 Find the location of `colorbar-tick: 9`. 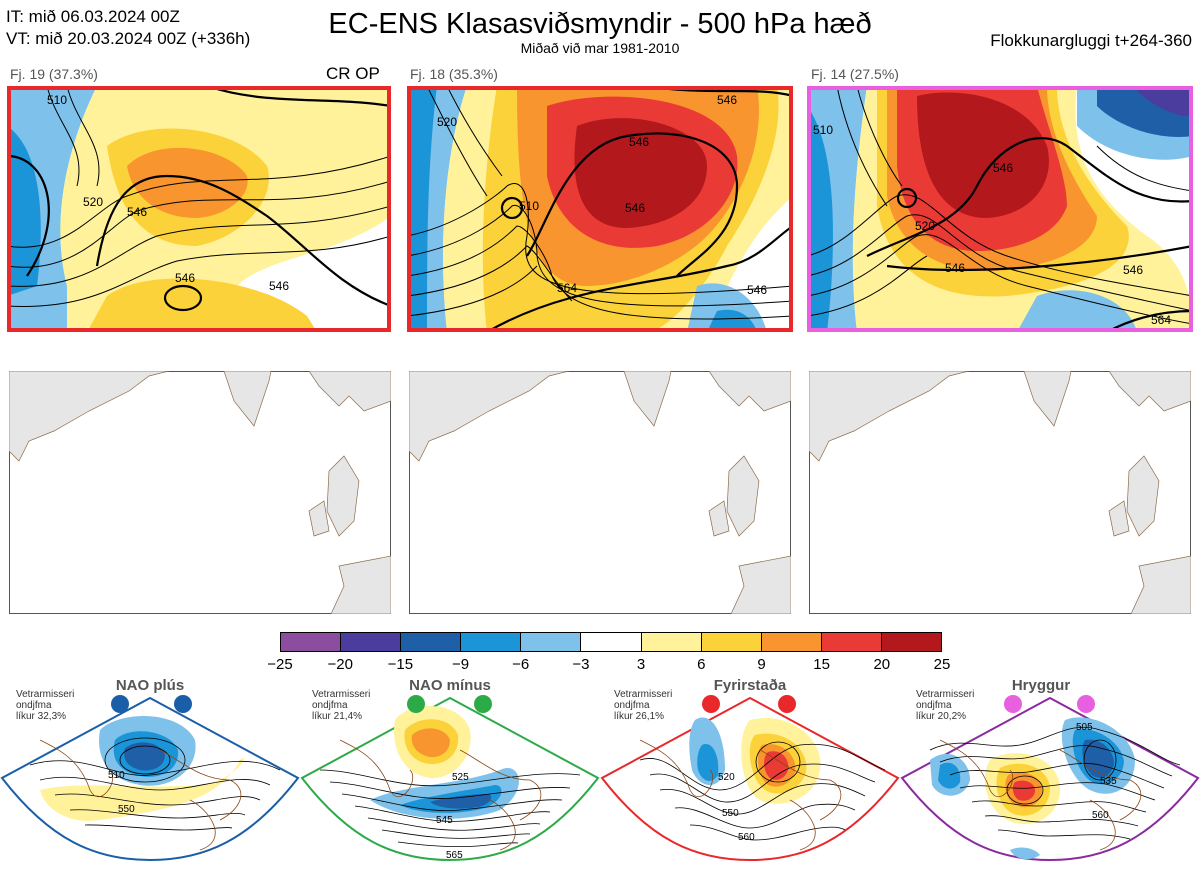

colorbar-tick: 9 is located at coordinates (761, 664).